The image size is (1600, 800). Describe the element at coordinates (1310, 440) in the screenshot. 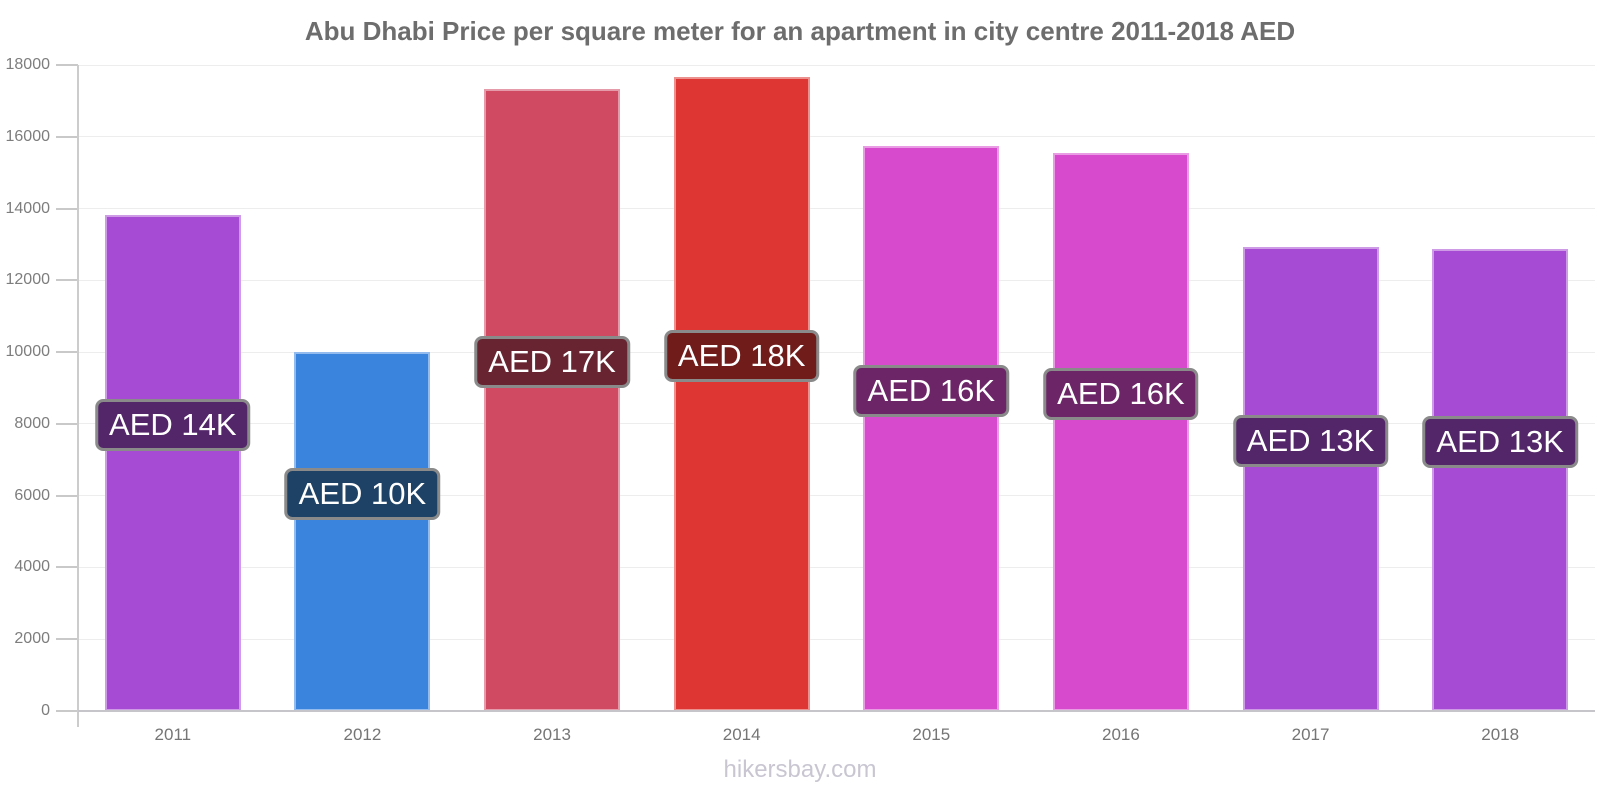

I see `bar-value-label-2017: AED 13K` at that location.